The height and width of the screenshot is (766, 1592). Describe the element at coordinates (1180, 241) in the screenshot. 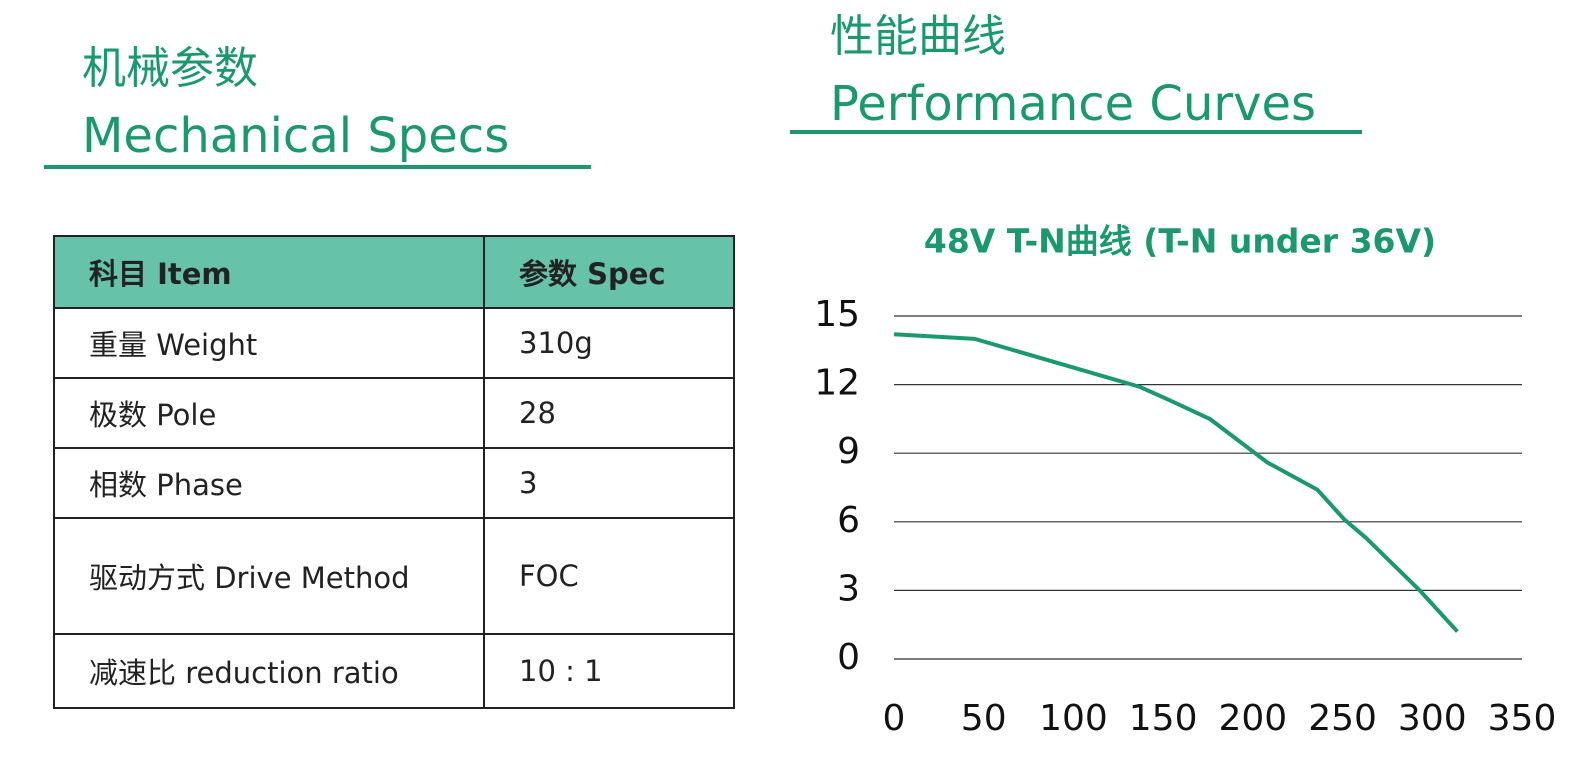

I see `chart-title: 48V T-N曲线 (T-N under 36V)` at that location.